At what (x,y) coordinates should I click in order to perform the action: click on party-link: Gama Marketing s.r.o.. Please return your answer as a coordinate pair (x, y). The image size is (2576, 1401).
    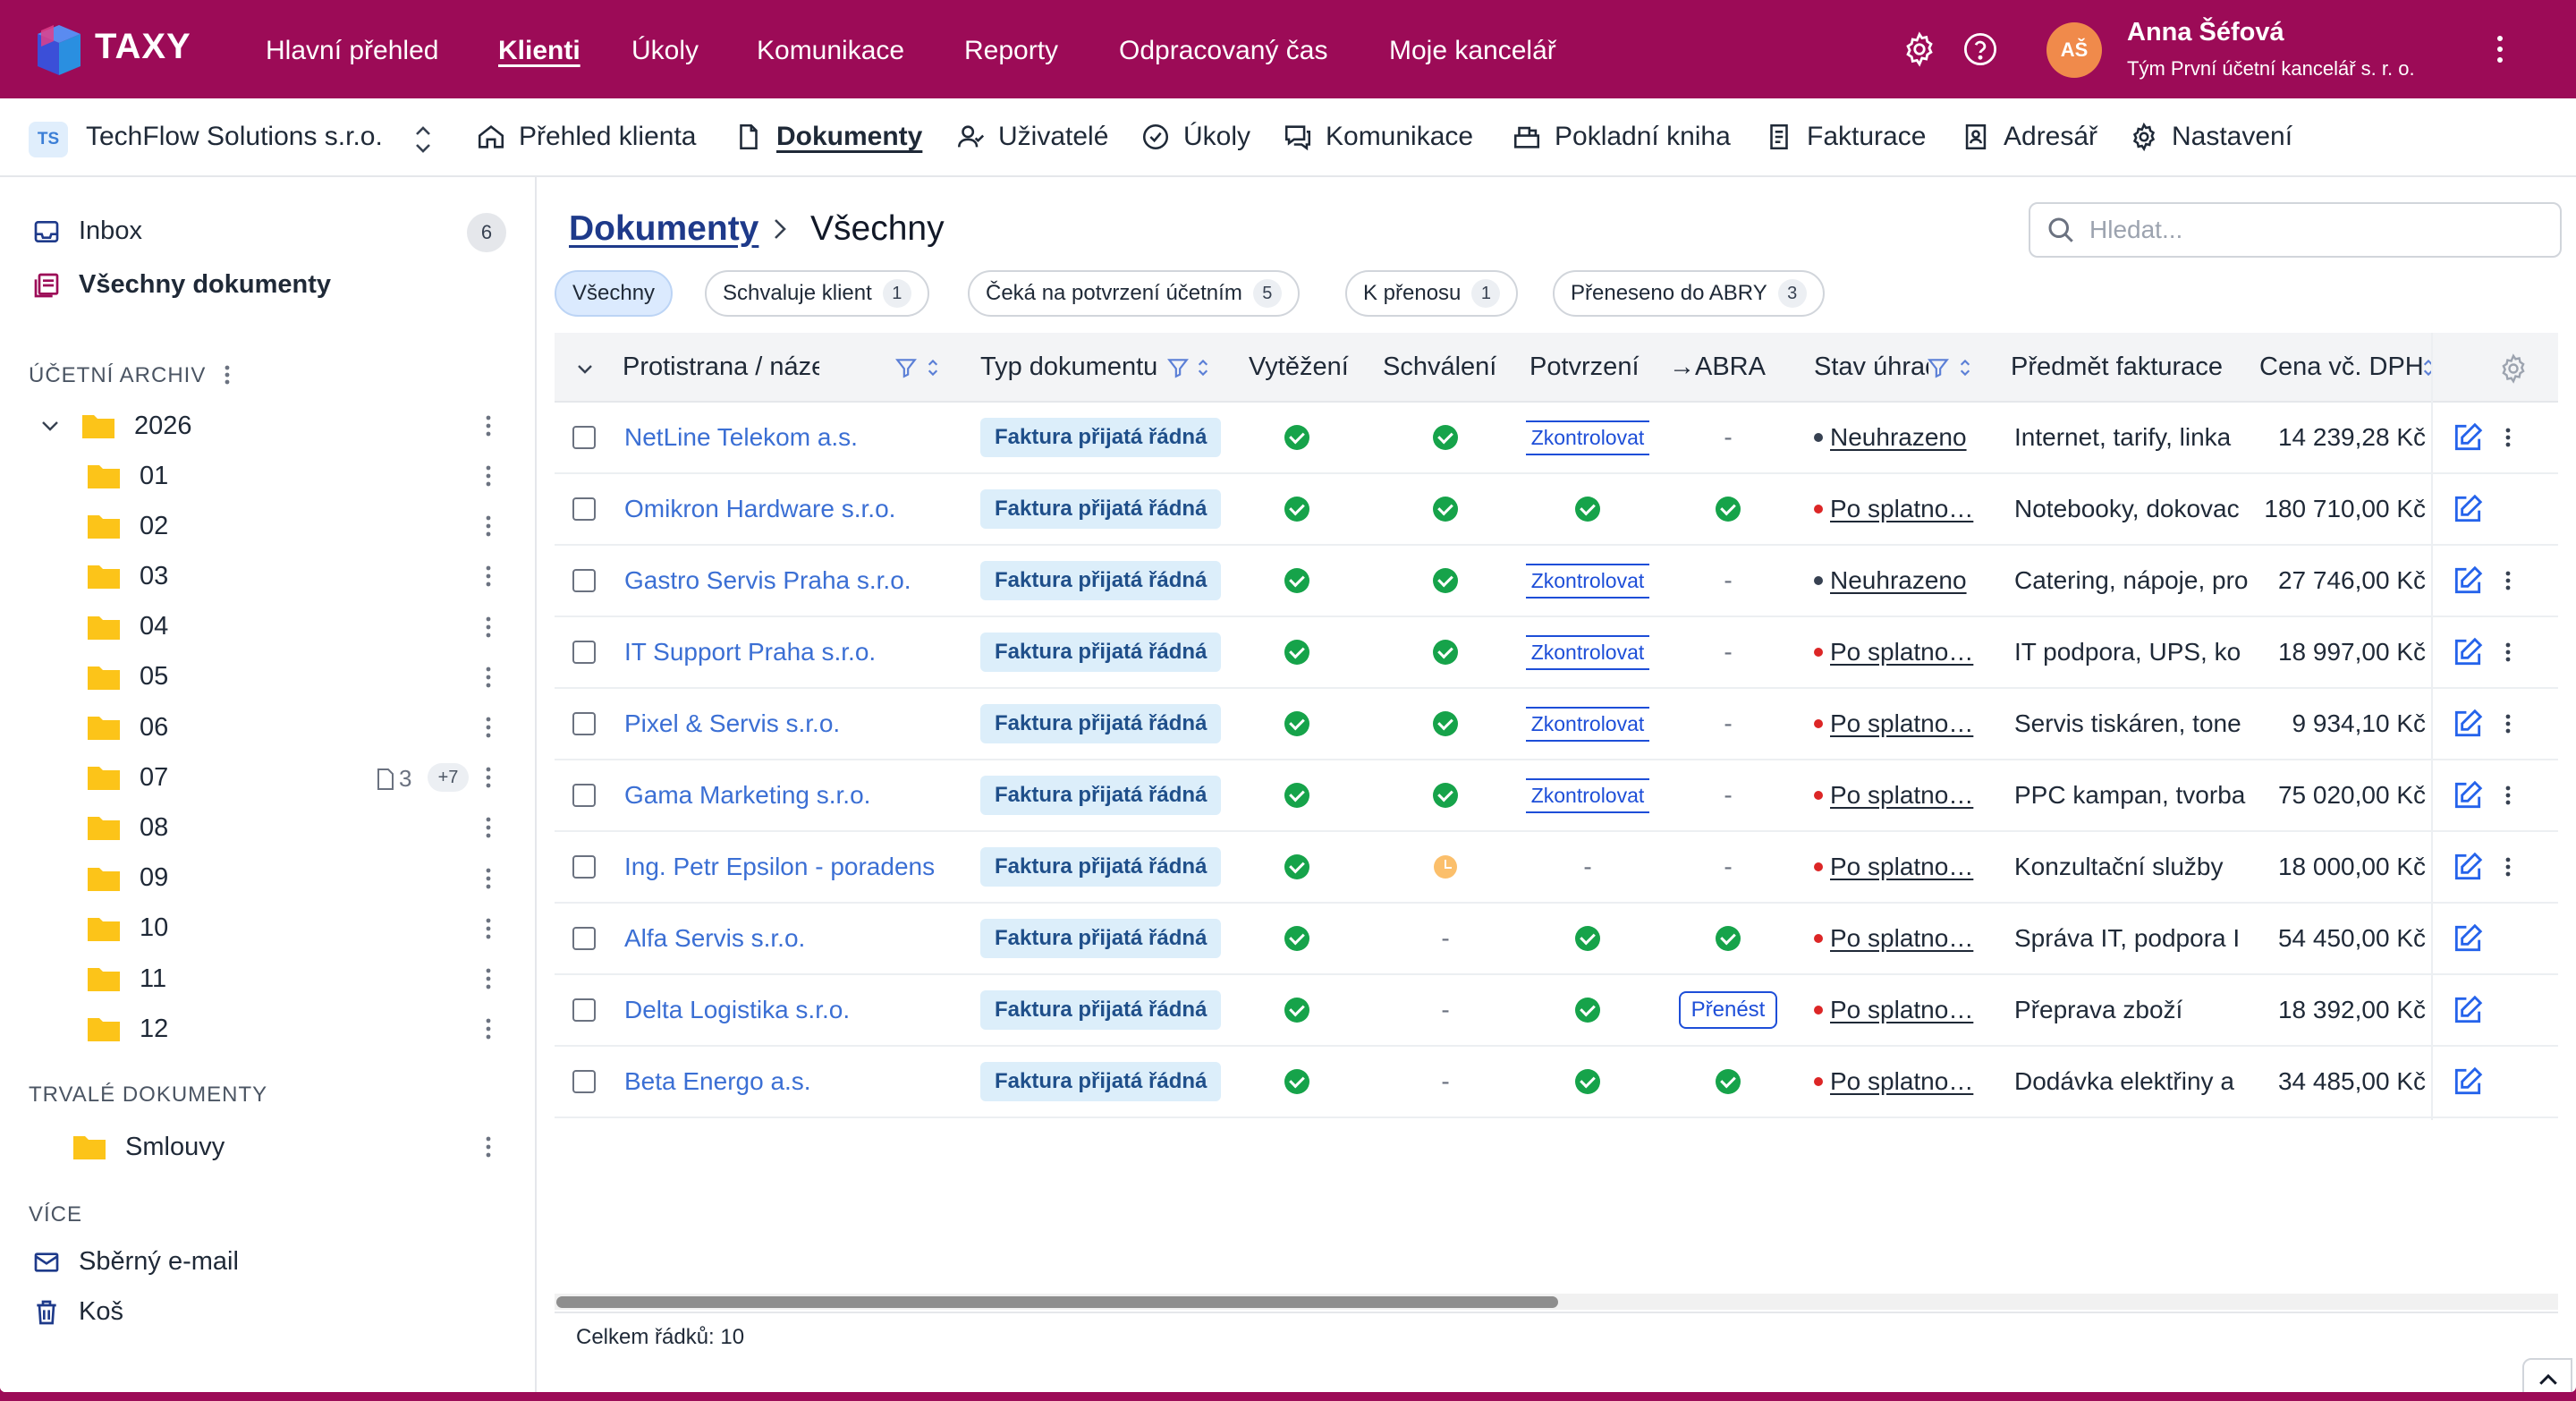
    Looking at the image, I should click on (747, 795).